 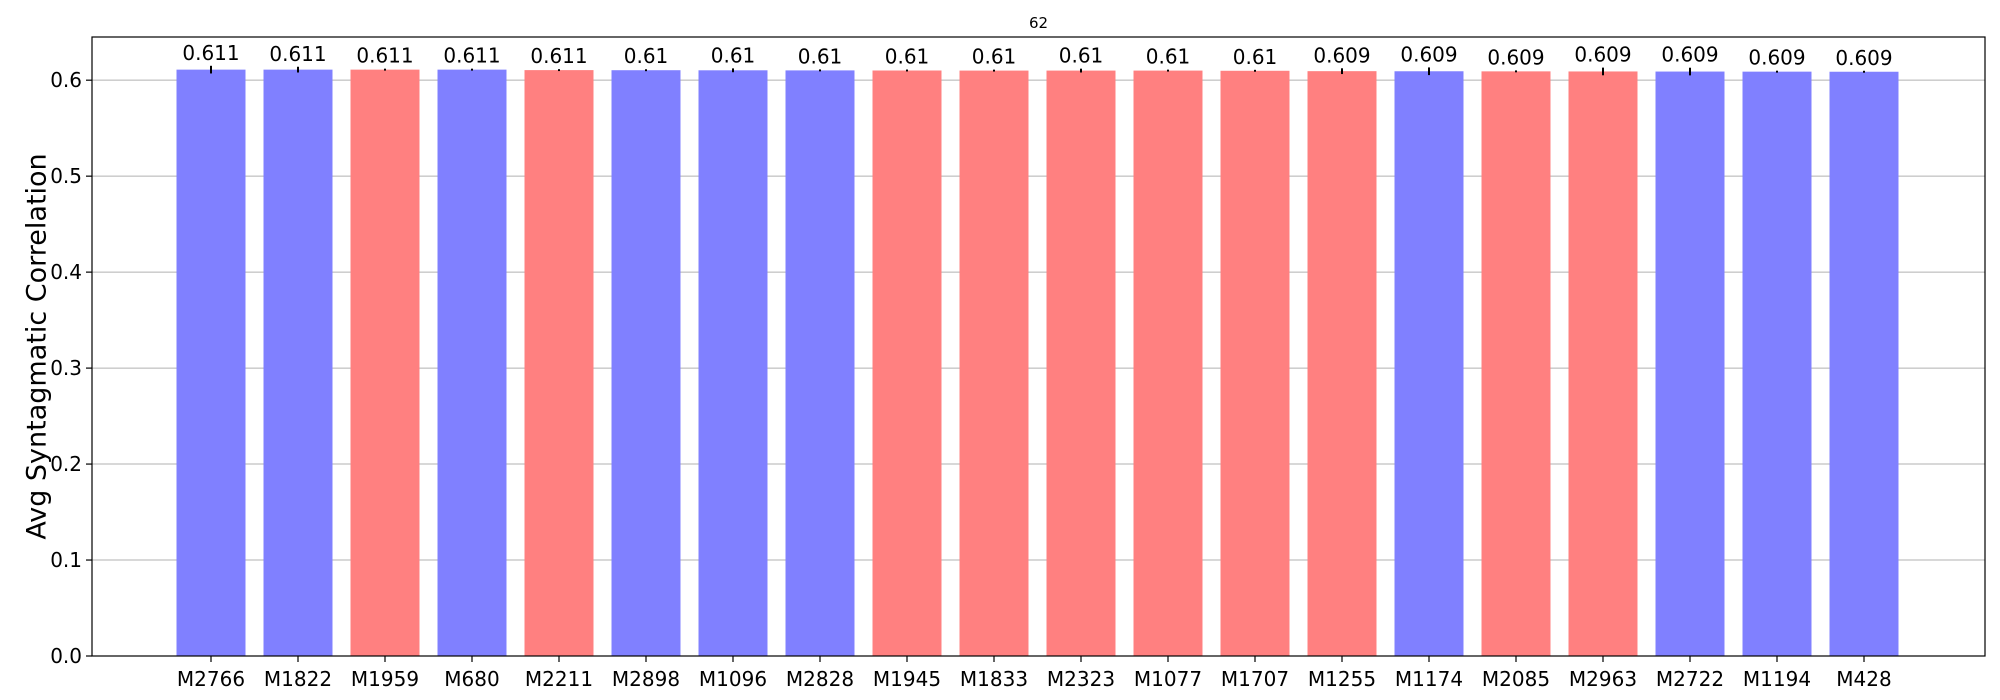 I want to click on x-tick-label: M2898, so click(x=646, y=679).